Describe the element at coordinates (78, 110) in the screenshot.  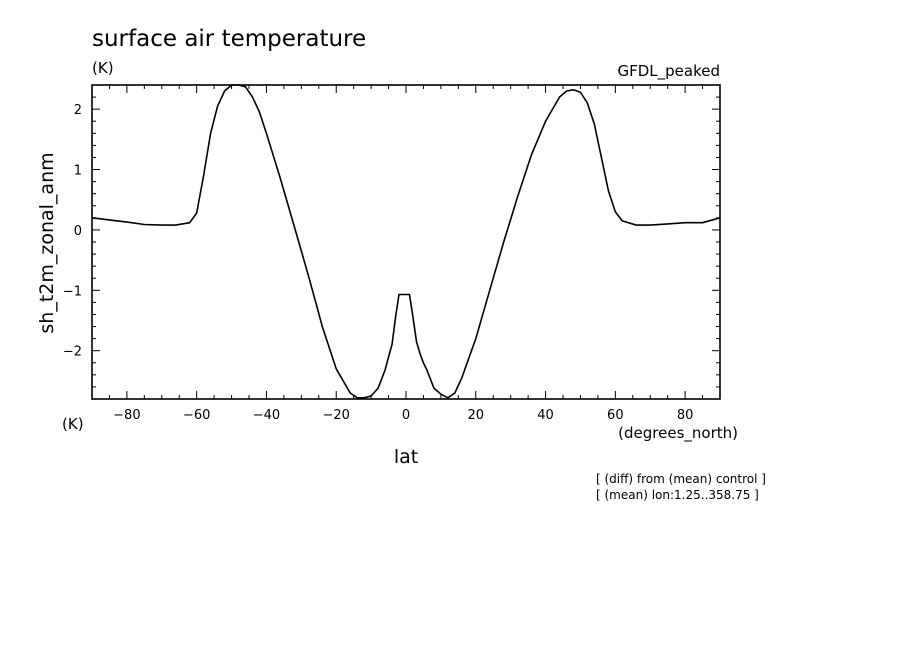
I see `y-tick-label: 2` at that location.